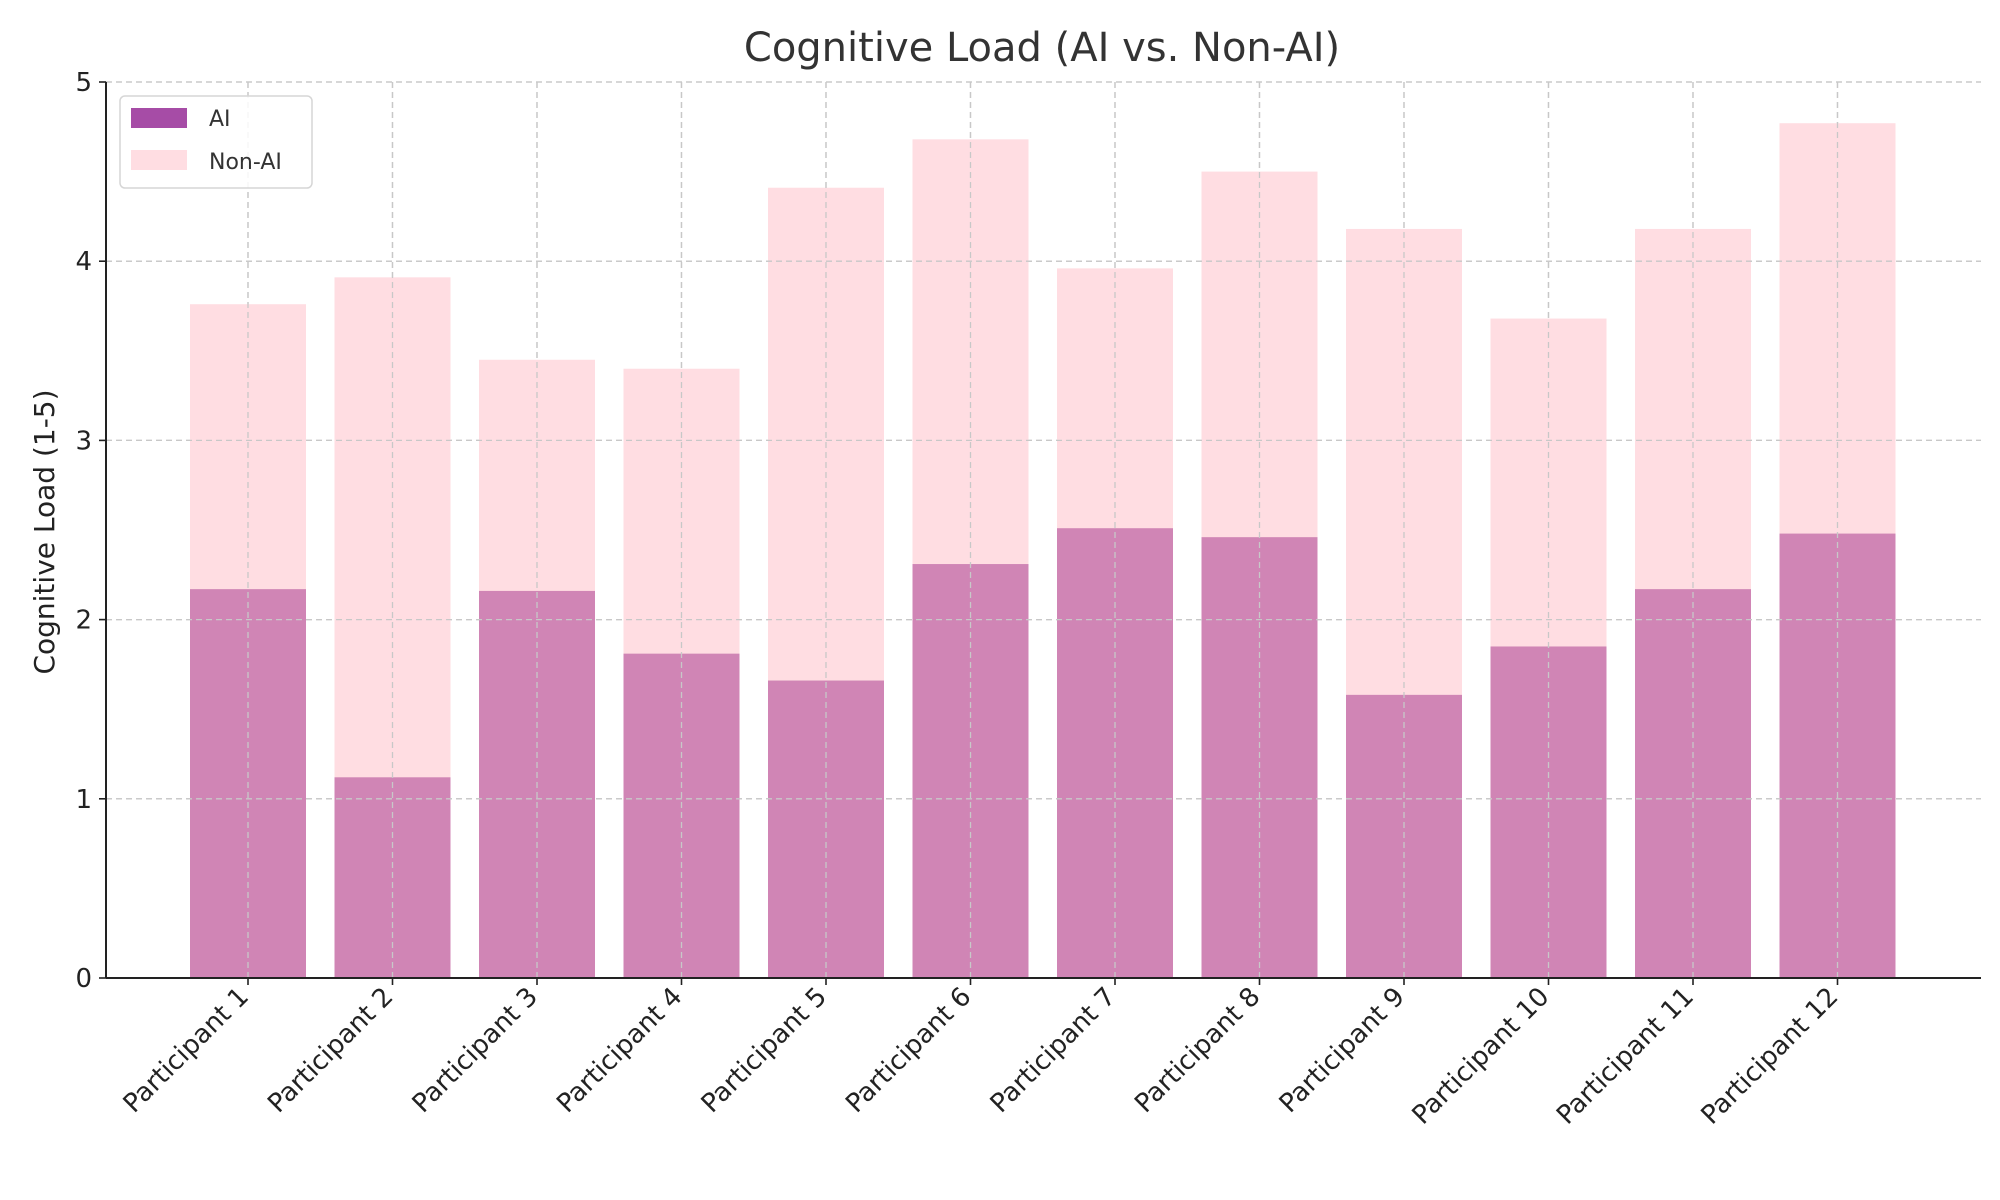 This screenshot has height=1200, width=2000. What do you see at coordinates (330, 1050) in the screenshot?
I see `x-tick-label: Participant 2` at bounding box center [330, 1050].